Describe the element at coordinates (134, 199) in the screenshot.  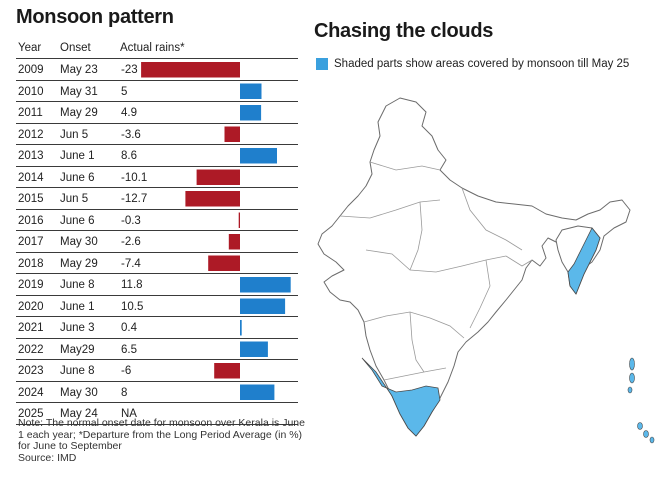
I see `rain-value-label: -12.7` at that location.